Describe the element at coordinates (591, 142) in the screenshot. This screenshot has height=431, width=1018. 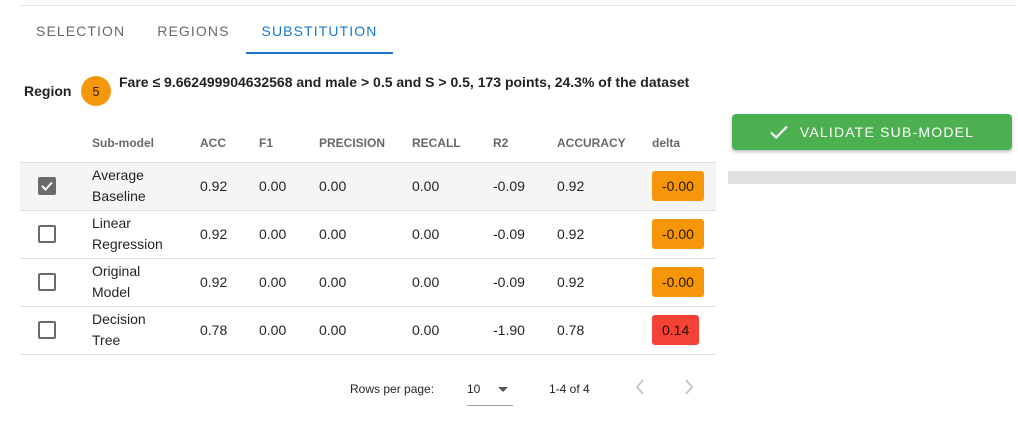
I see `header-accuracy: ACCURACY` at that location.